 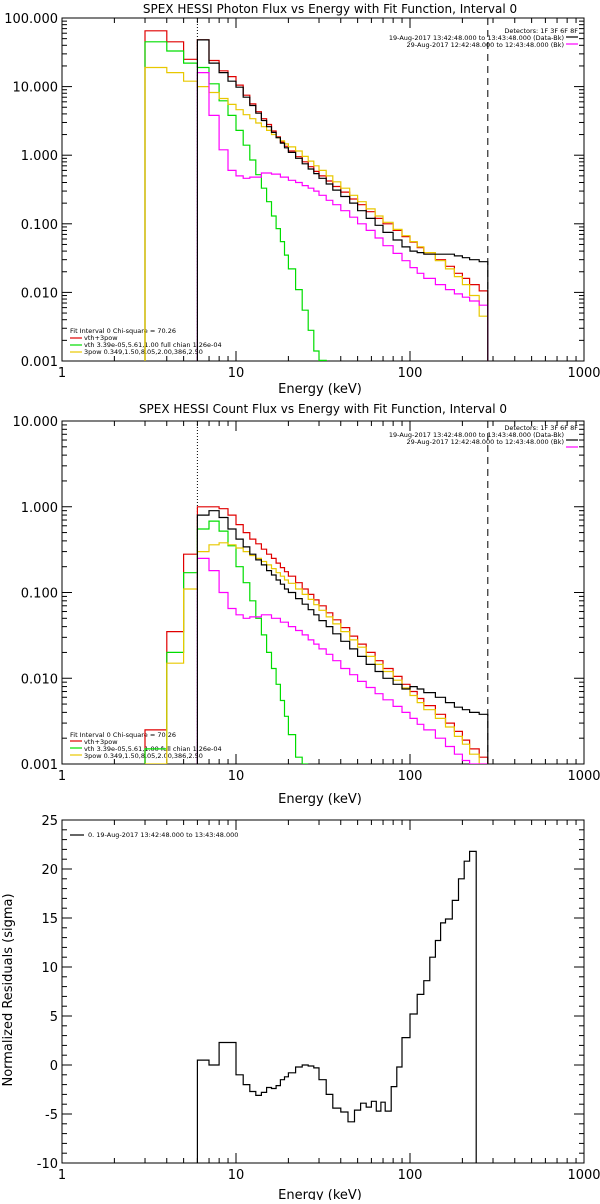 What do you see at coordinates (236, 1175) in the screenshot?
I see `resid-x-tick-label: 10` at bounding box center [236, 1175].